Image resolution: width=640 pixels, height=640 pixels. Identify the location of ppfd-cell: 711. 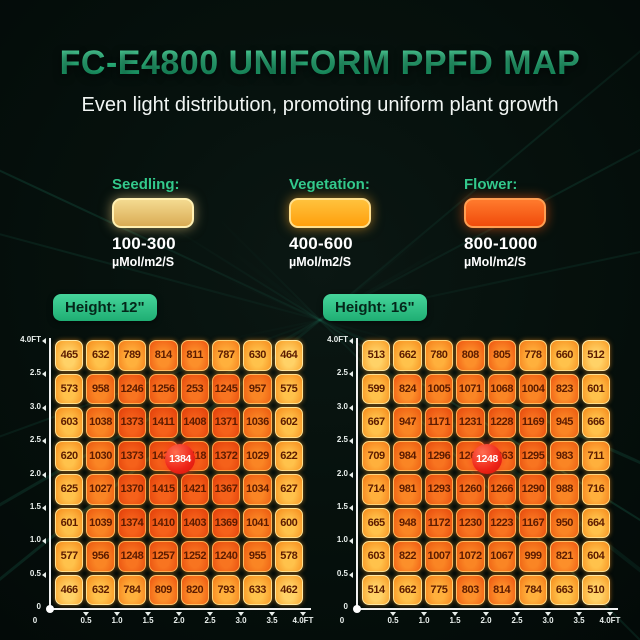
(595, 455).